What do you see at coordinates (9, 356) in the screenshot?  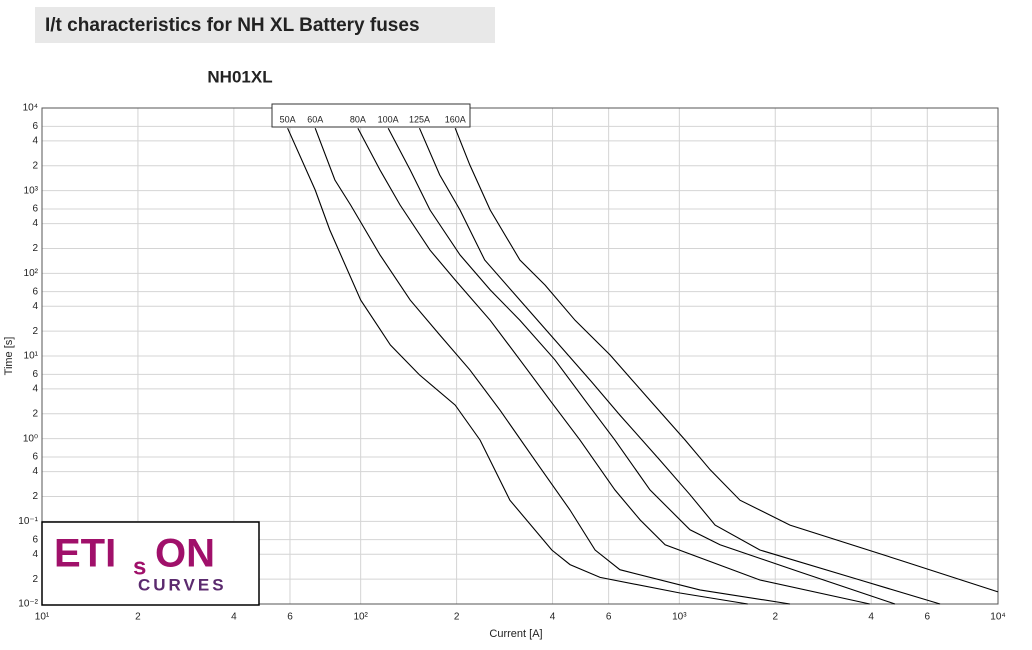 I see `y-axis-label: Time [s]` at bounding box center [9, 356].